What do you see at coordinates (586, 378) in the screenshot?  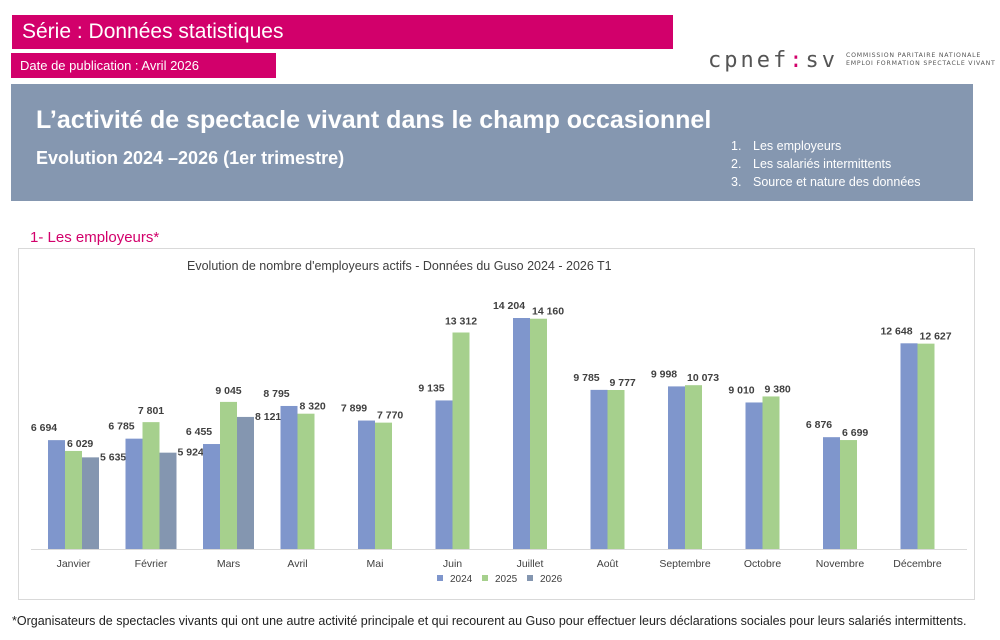 I see `data-label: 9 785` at bounding box center [586, 378].